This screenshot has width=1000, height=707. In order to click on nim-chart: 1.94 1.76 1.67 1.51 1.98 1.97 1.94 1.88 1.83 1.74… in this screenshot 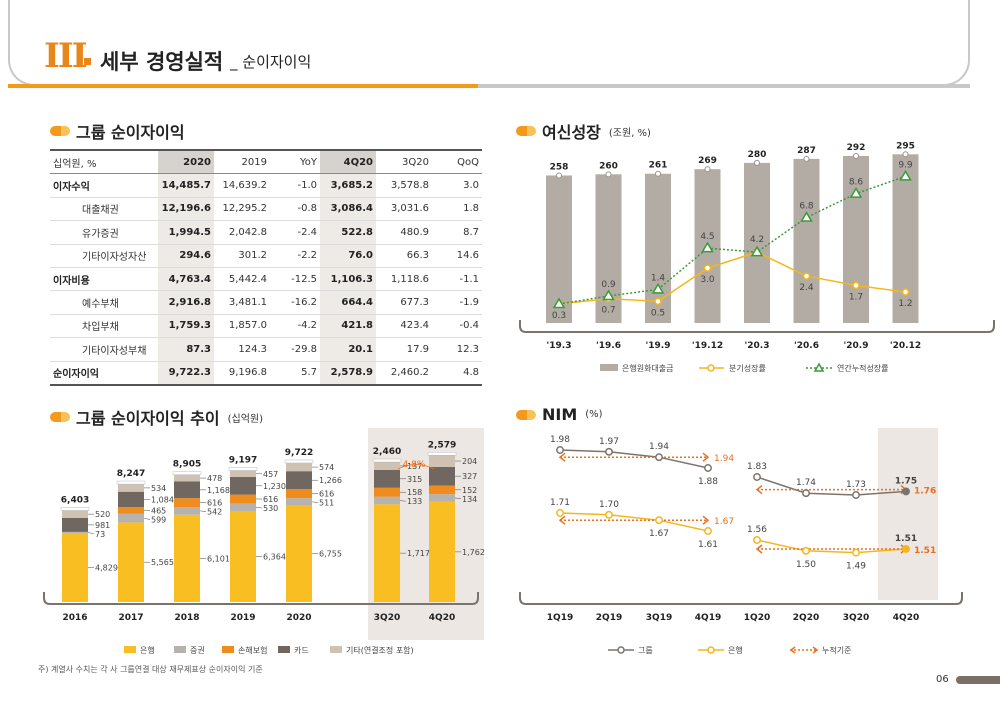, I will do `click(741, 541)`.